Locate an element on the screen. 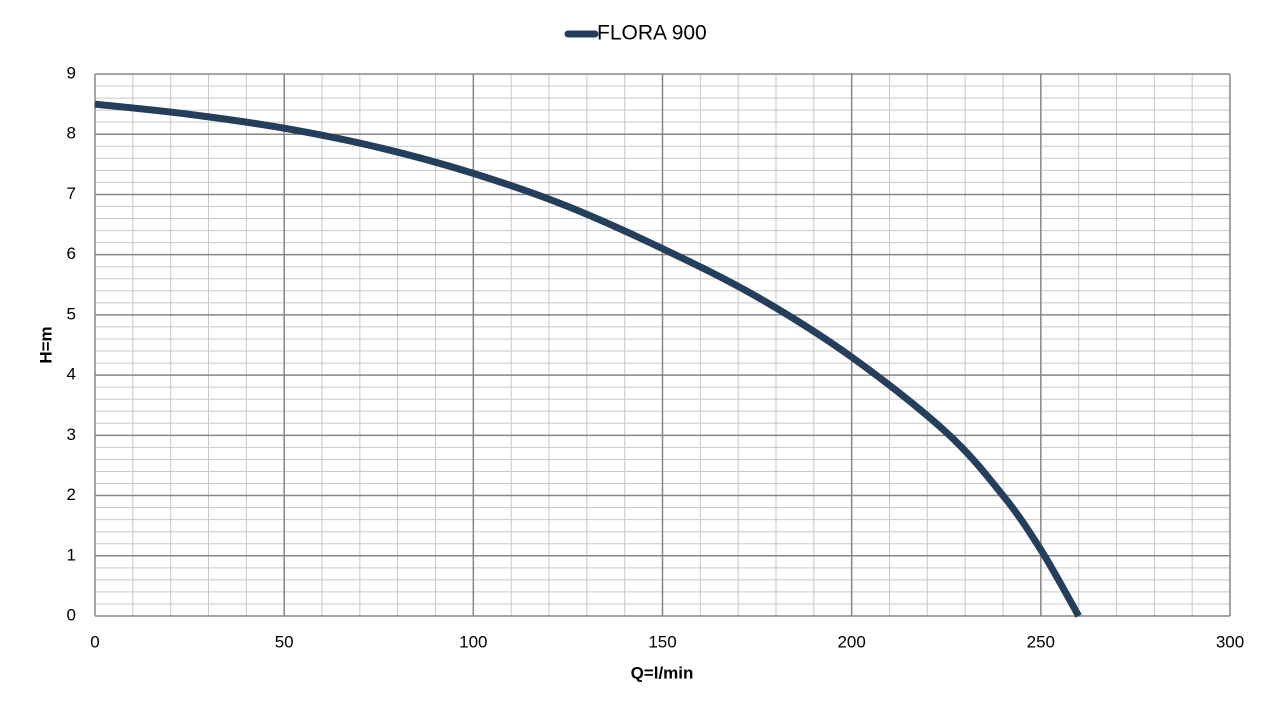 The height and width of the screenshot is (709, 1276). y-tick-label: 5 is located at coordinates (71, 313).